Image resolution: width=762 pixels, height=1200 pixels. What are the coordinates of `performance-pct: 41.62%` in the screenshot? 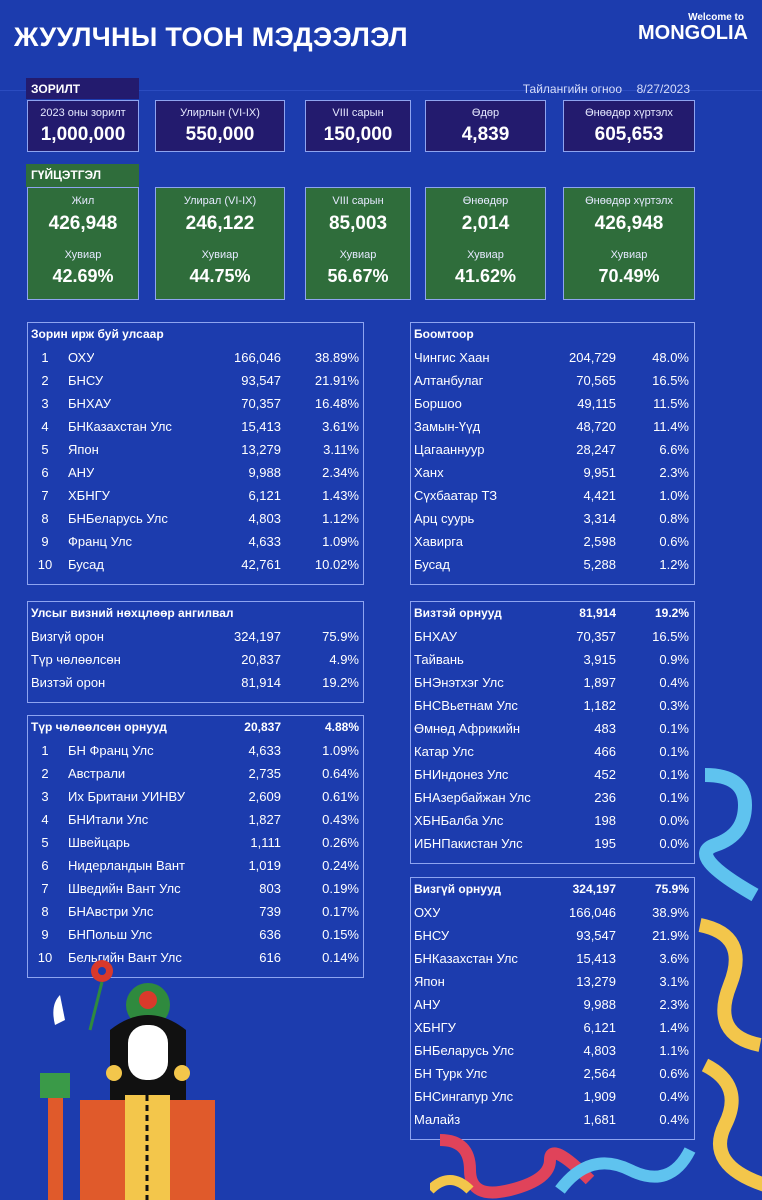 It's located at (485, 276).